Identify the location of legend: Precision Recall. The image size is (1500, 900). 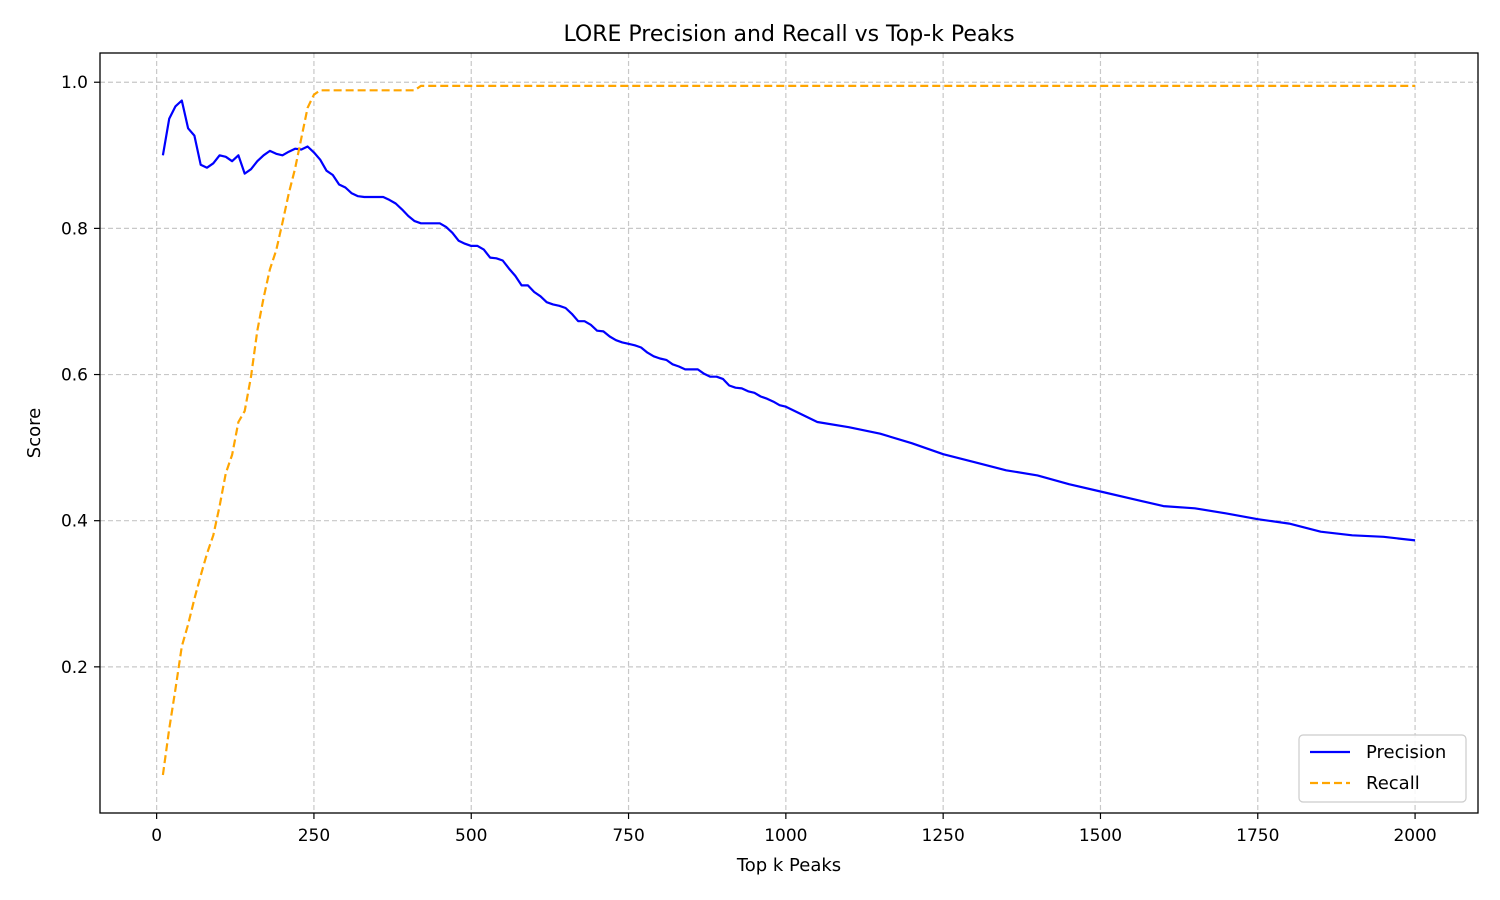
(1382, 768).